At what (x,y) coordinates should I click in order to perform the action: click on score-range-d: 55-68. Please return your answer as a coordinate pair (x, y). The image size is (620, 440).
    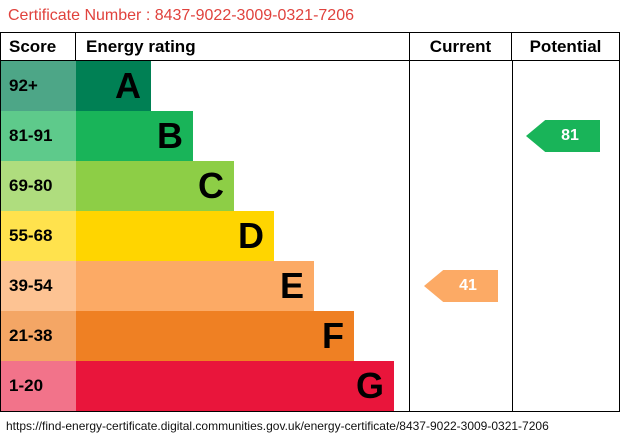
    Looking at the image, I should click on (38, 236).